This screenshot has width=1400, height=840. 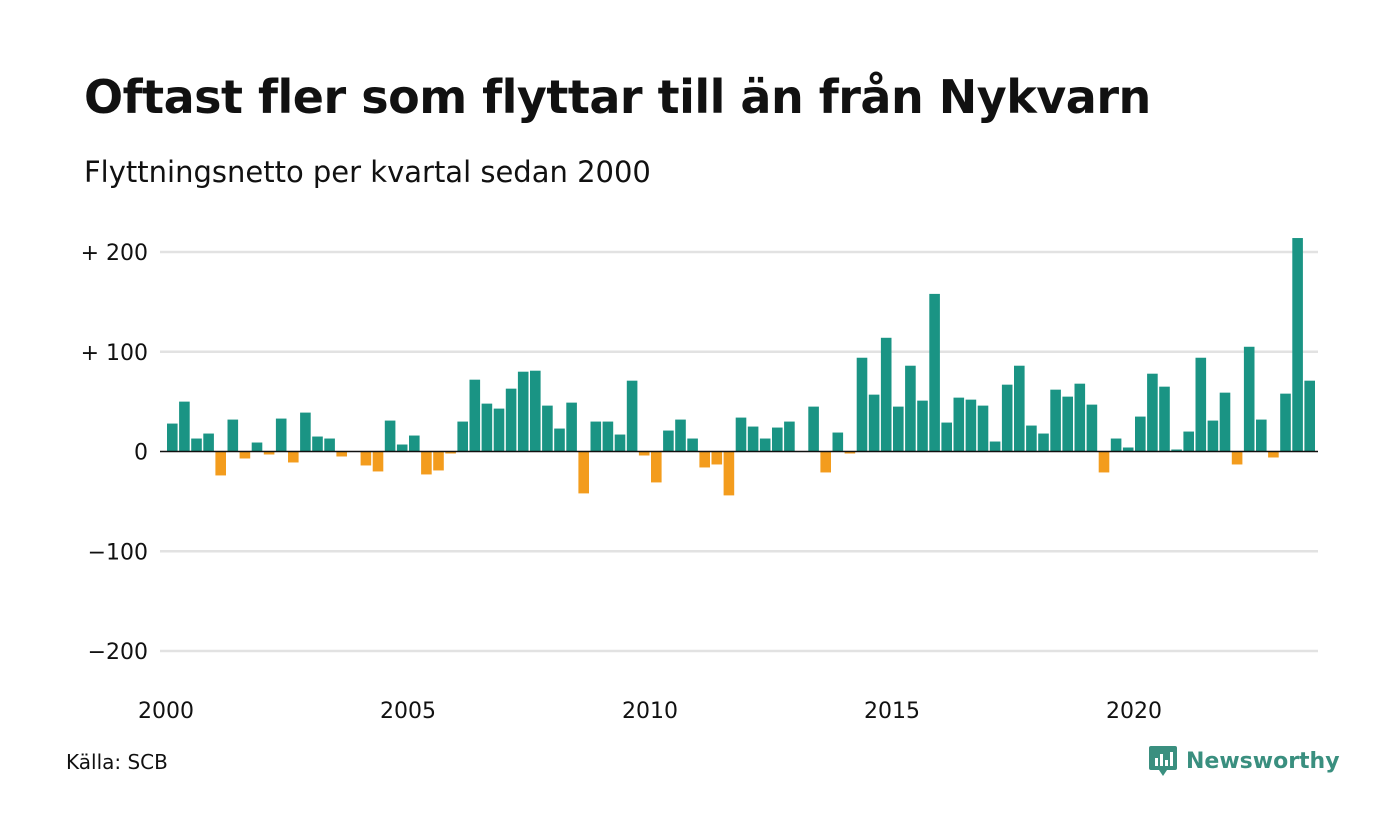 What do you see at coordinates (114, 253) in the screenshot?
I see `y-tick-label: + 200` at bounding box center [114, 253].